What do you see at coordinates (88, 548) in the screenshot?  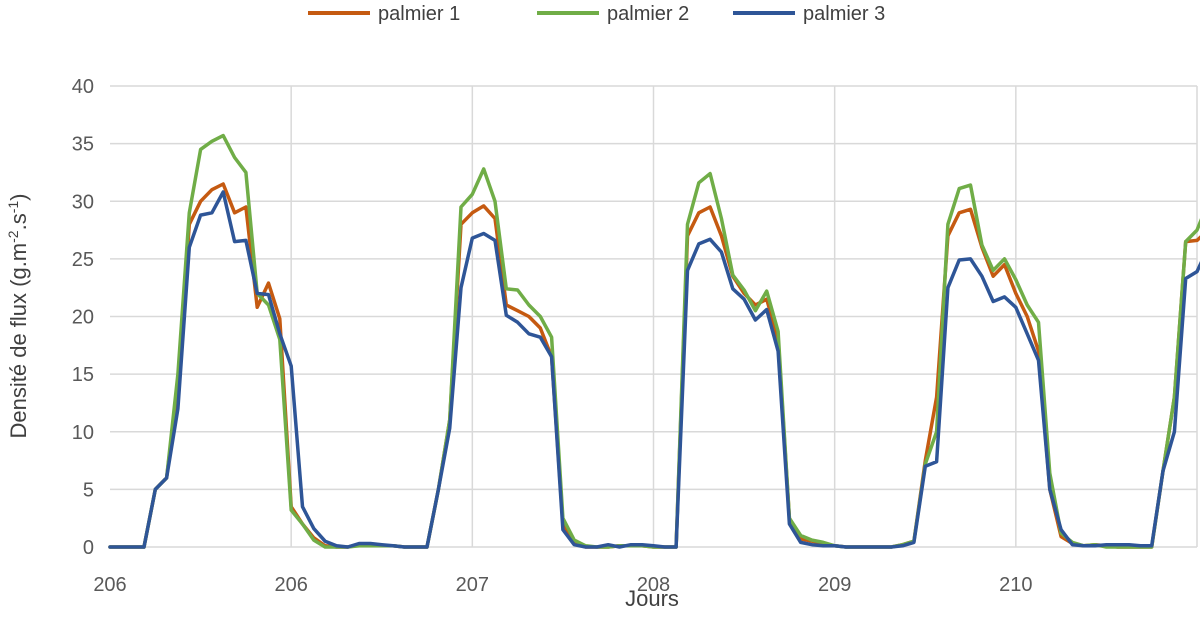 I see `y-tick-label: 0` at bounding box center [88, 548].